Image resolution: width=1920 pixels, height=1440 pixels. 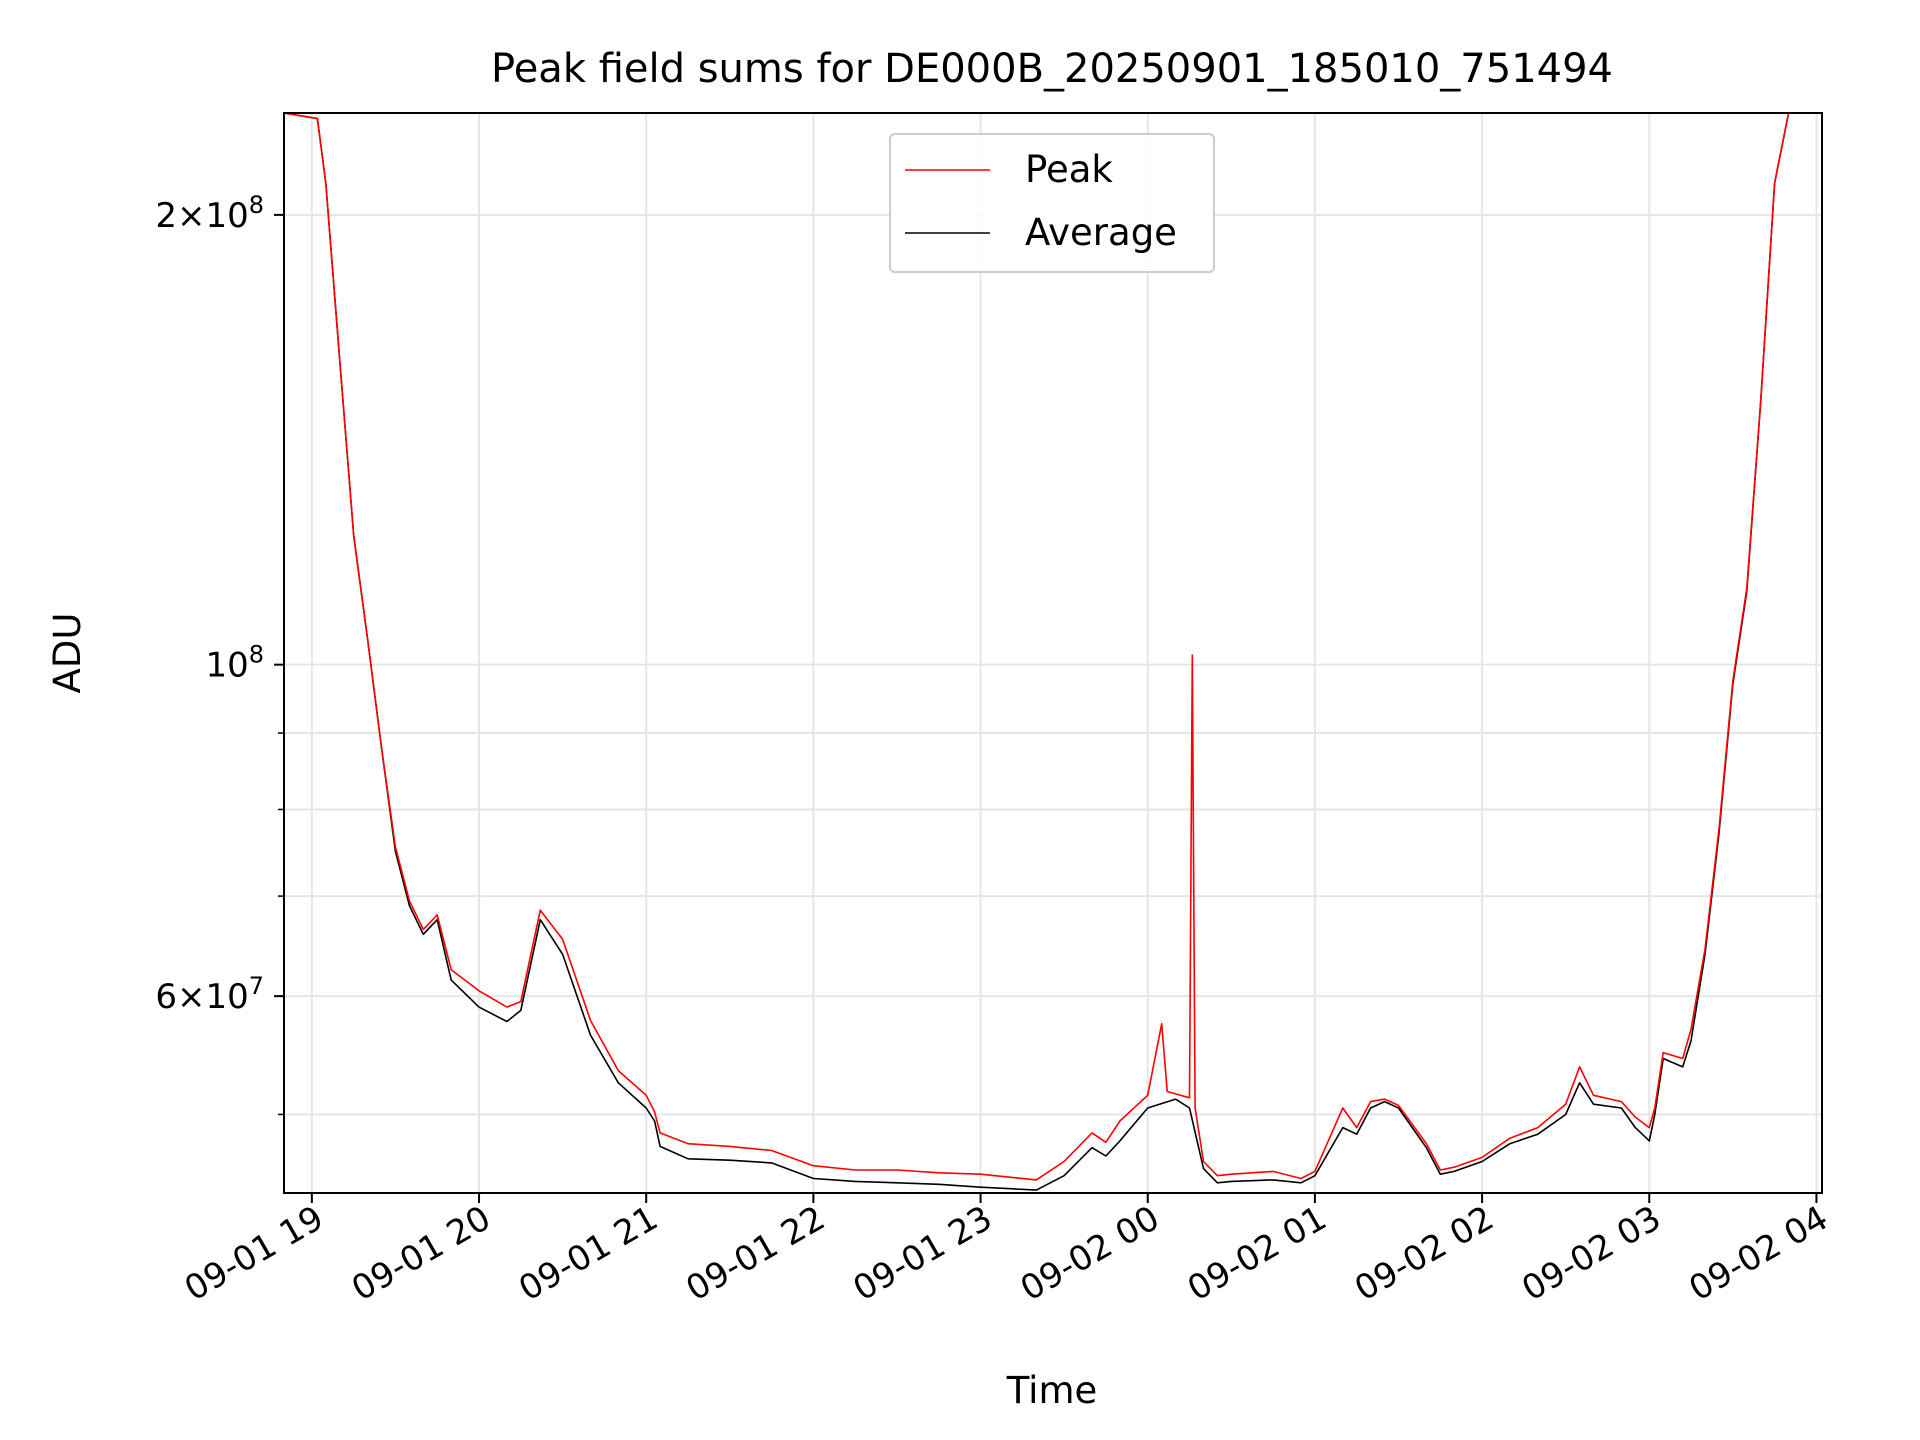 What do you see at coordinates (209, 994) in the screenshot?
I see `y-tick-label: 6×107` at bounding box center [209, 994].